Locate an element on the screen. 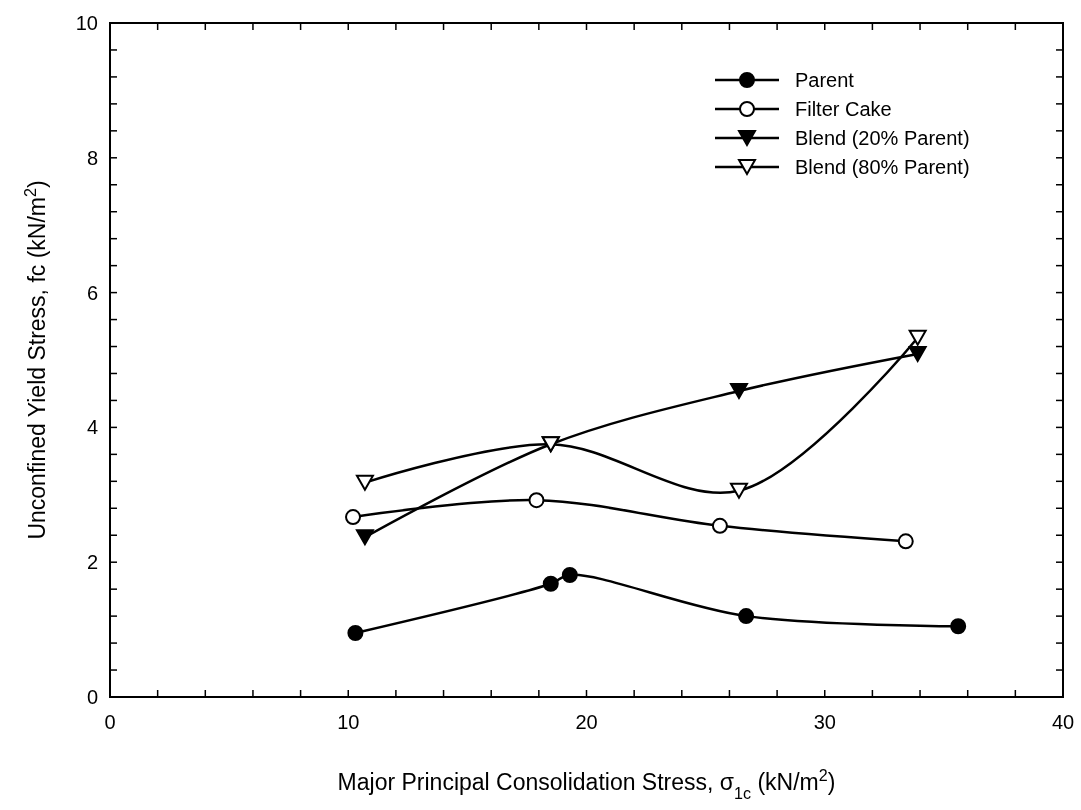 The image size is (1081, 810). y-tick-label: 0 is located at coordinates (92, 697).